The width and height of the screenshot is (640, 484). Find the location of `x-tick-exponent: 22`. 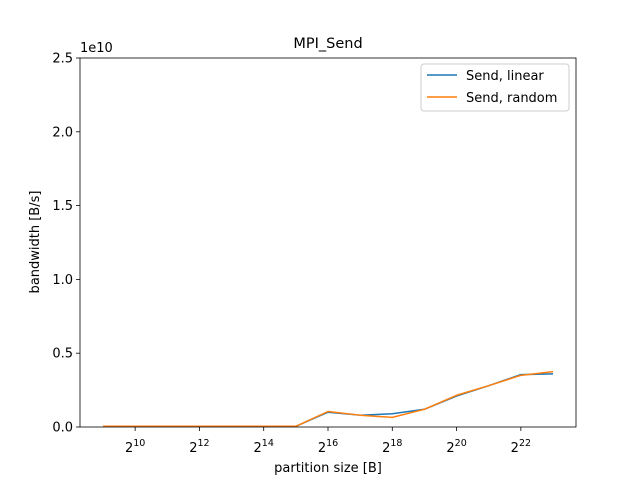

x-tick-exponent: 22 is located at coordinates (525, 443).